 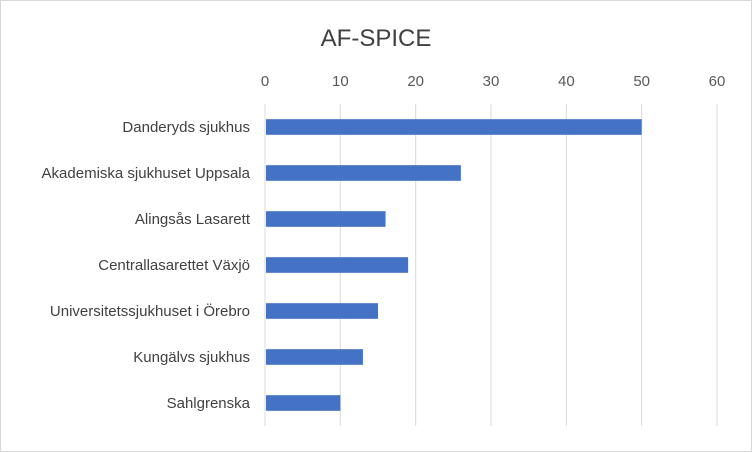 What do you see at coordinates (191, 357) in the screenshot?
I see `category-label: Kungälvs sjukhus` at bounding box center [191, 357].